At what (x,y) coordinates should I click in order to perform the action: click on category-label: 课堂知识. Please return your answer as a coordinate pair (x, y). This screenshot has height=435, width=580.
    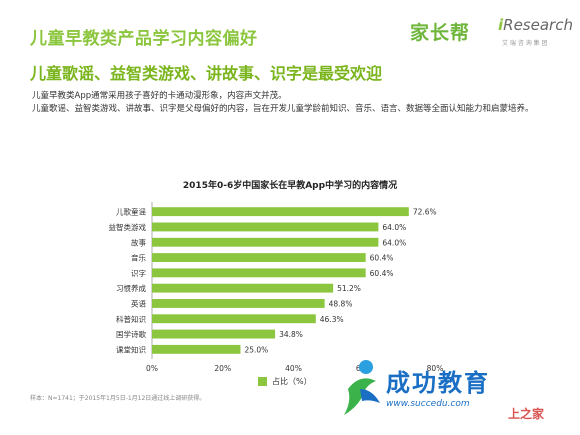
    Looking at the image, I should click on (131, 349).